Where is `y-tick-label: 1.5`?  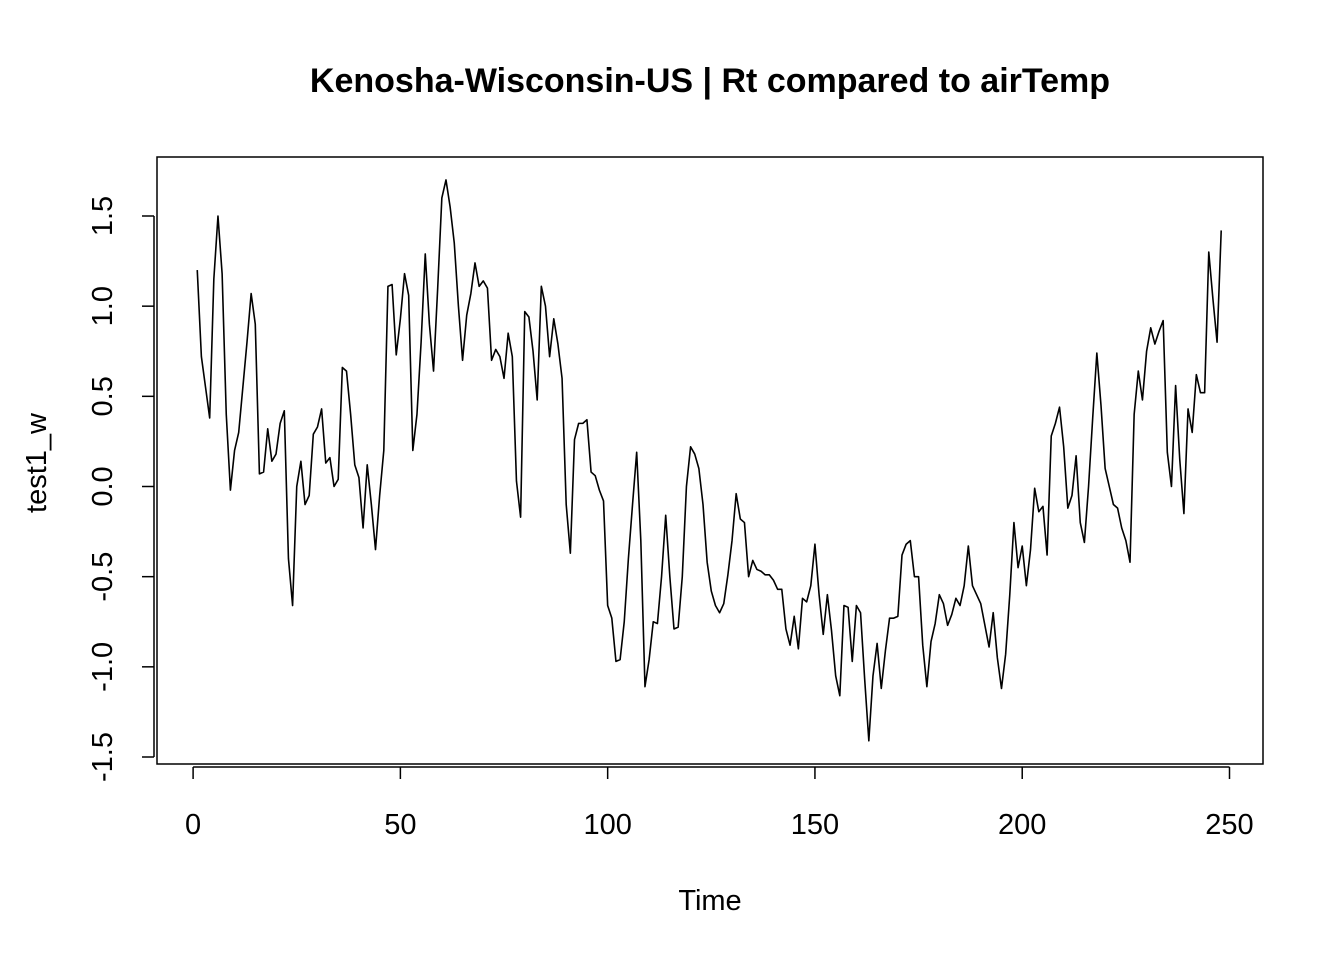 y-tick-label: 1.5 is located at coordinates (103, 216).